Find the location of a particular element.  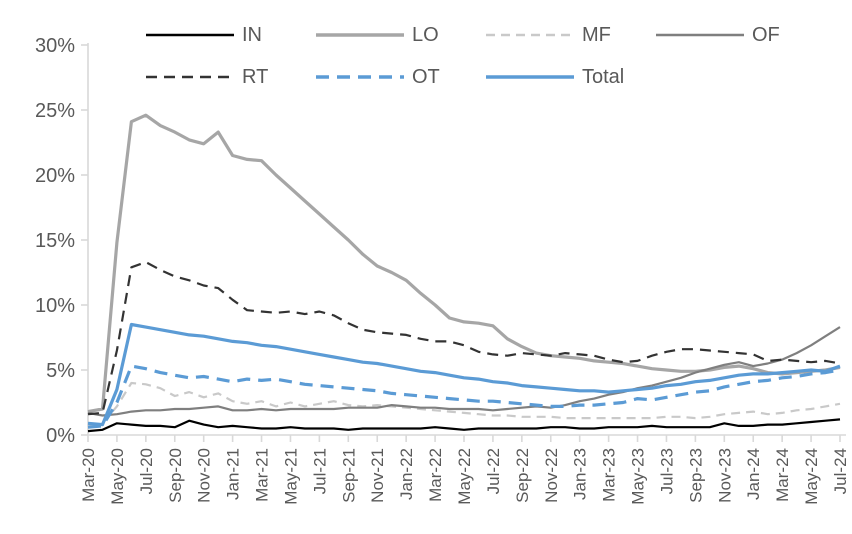

x-tick-label: Sep-20 is located at coordinates (175, 475).